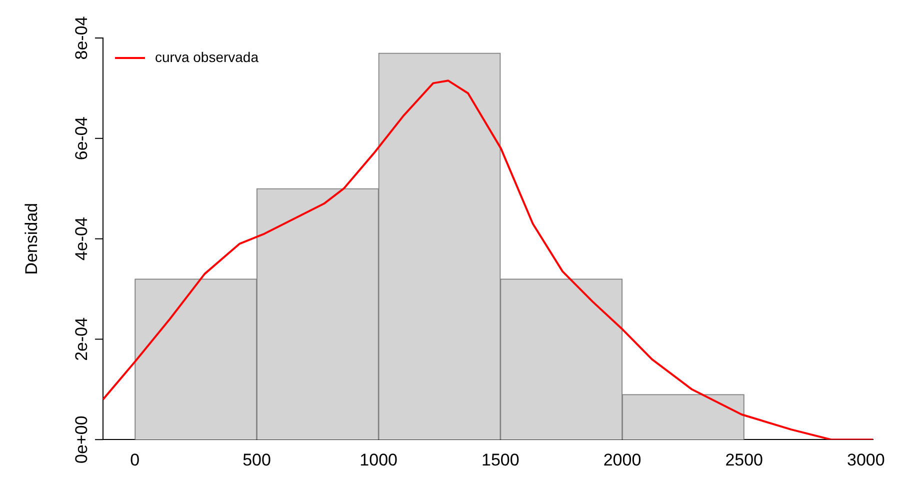  Describe the element at coordinates (31, 238) in the screenshot. I see `y-axis-title: Densidad` at that location.